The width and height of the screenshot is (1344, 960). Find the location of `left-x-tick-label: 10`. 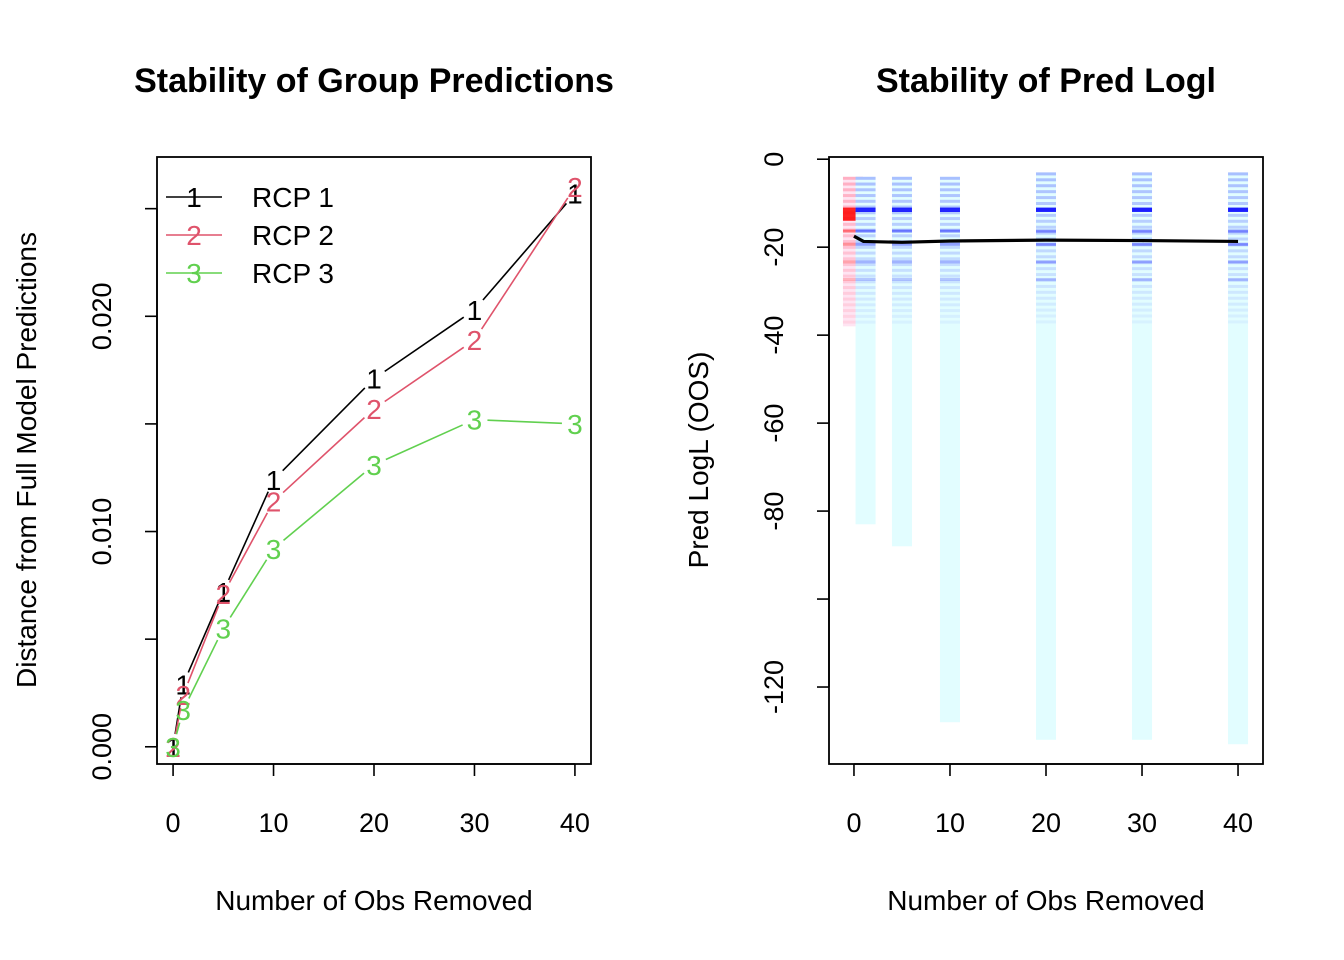

left-x-tick-label: 10 is located at coordinates (274, 823).